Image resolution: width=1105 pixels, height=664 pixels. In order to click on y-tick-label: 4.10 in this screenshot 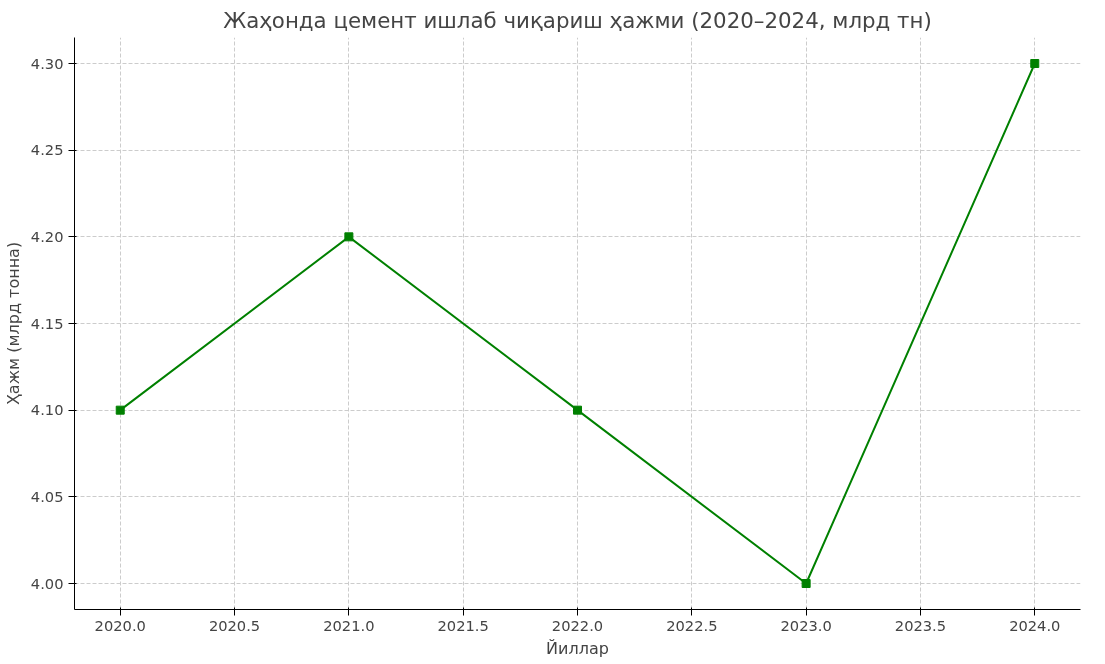, I will do `click(47, 410)`.